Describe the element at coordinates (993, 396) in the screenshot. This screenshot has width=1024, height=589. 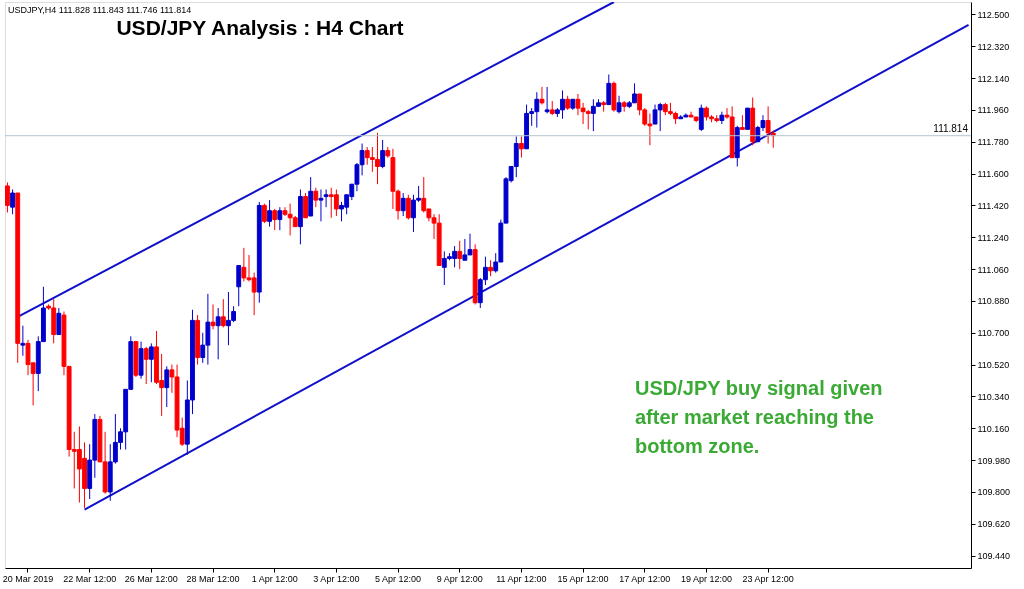
I see `y-tick-label: 110.340` at that location.